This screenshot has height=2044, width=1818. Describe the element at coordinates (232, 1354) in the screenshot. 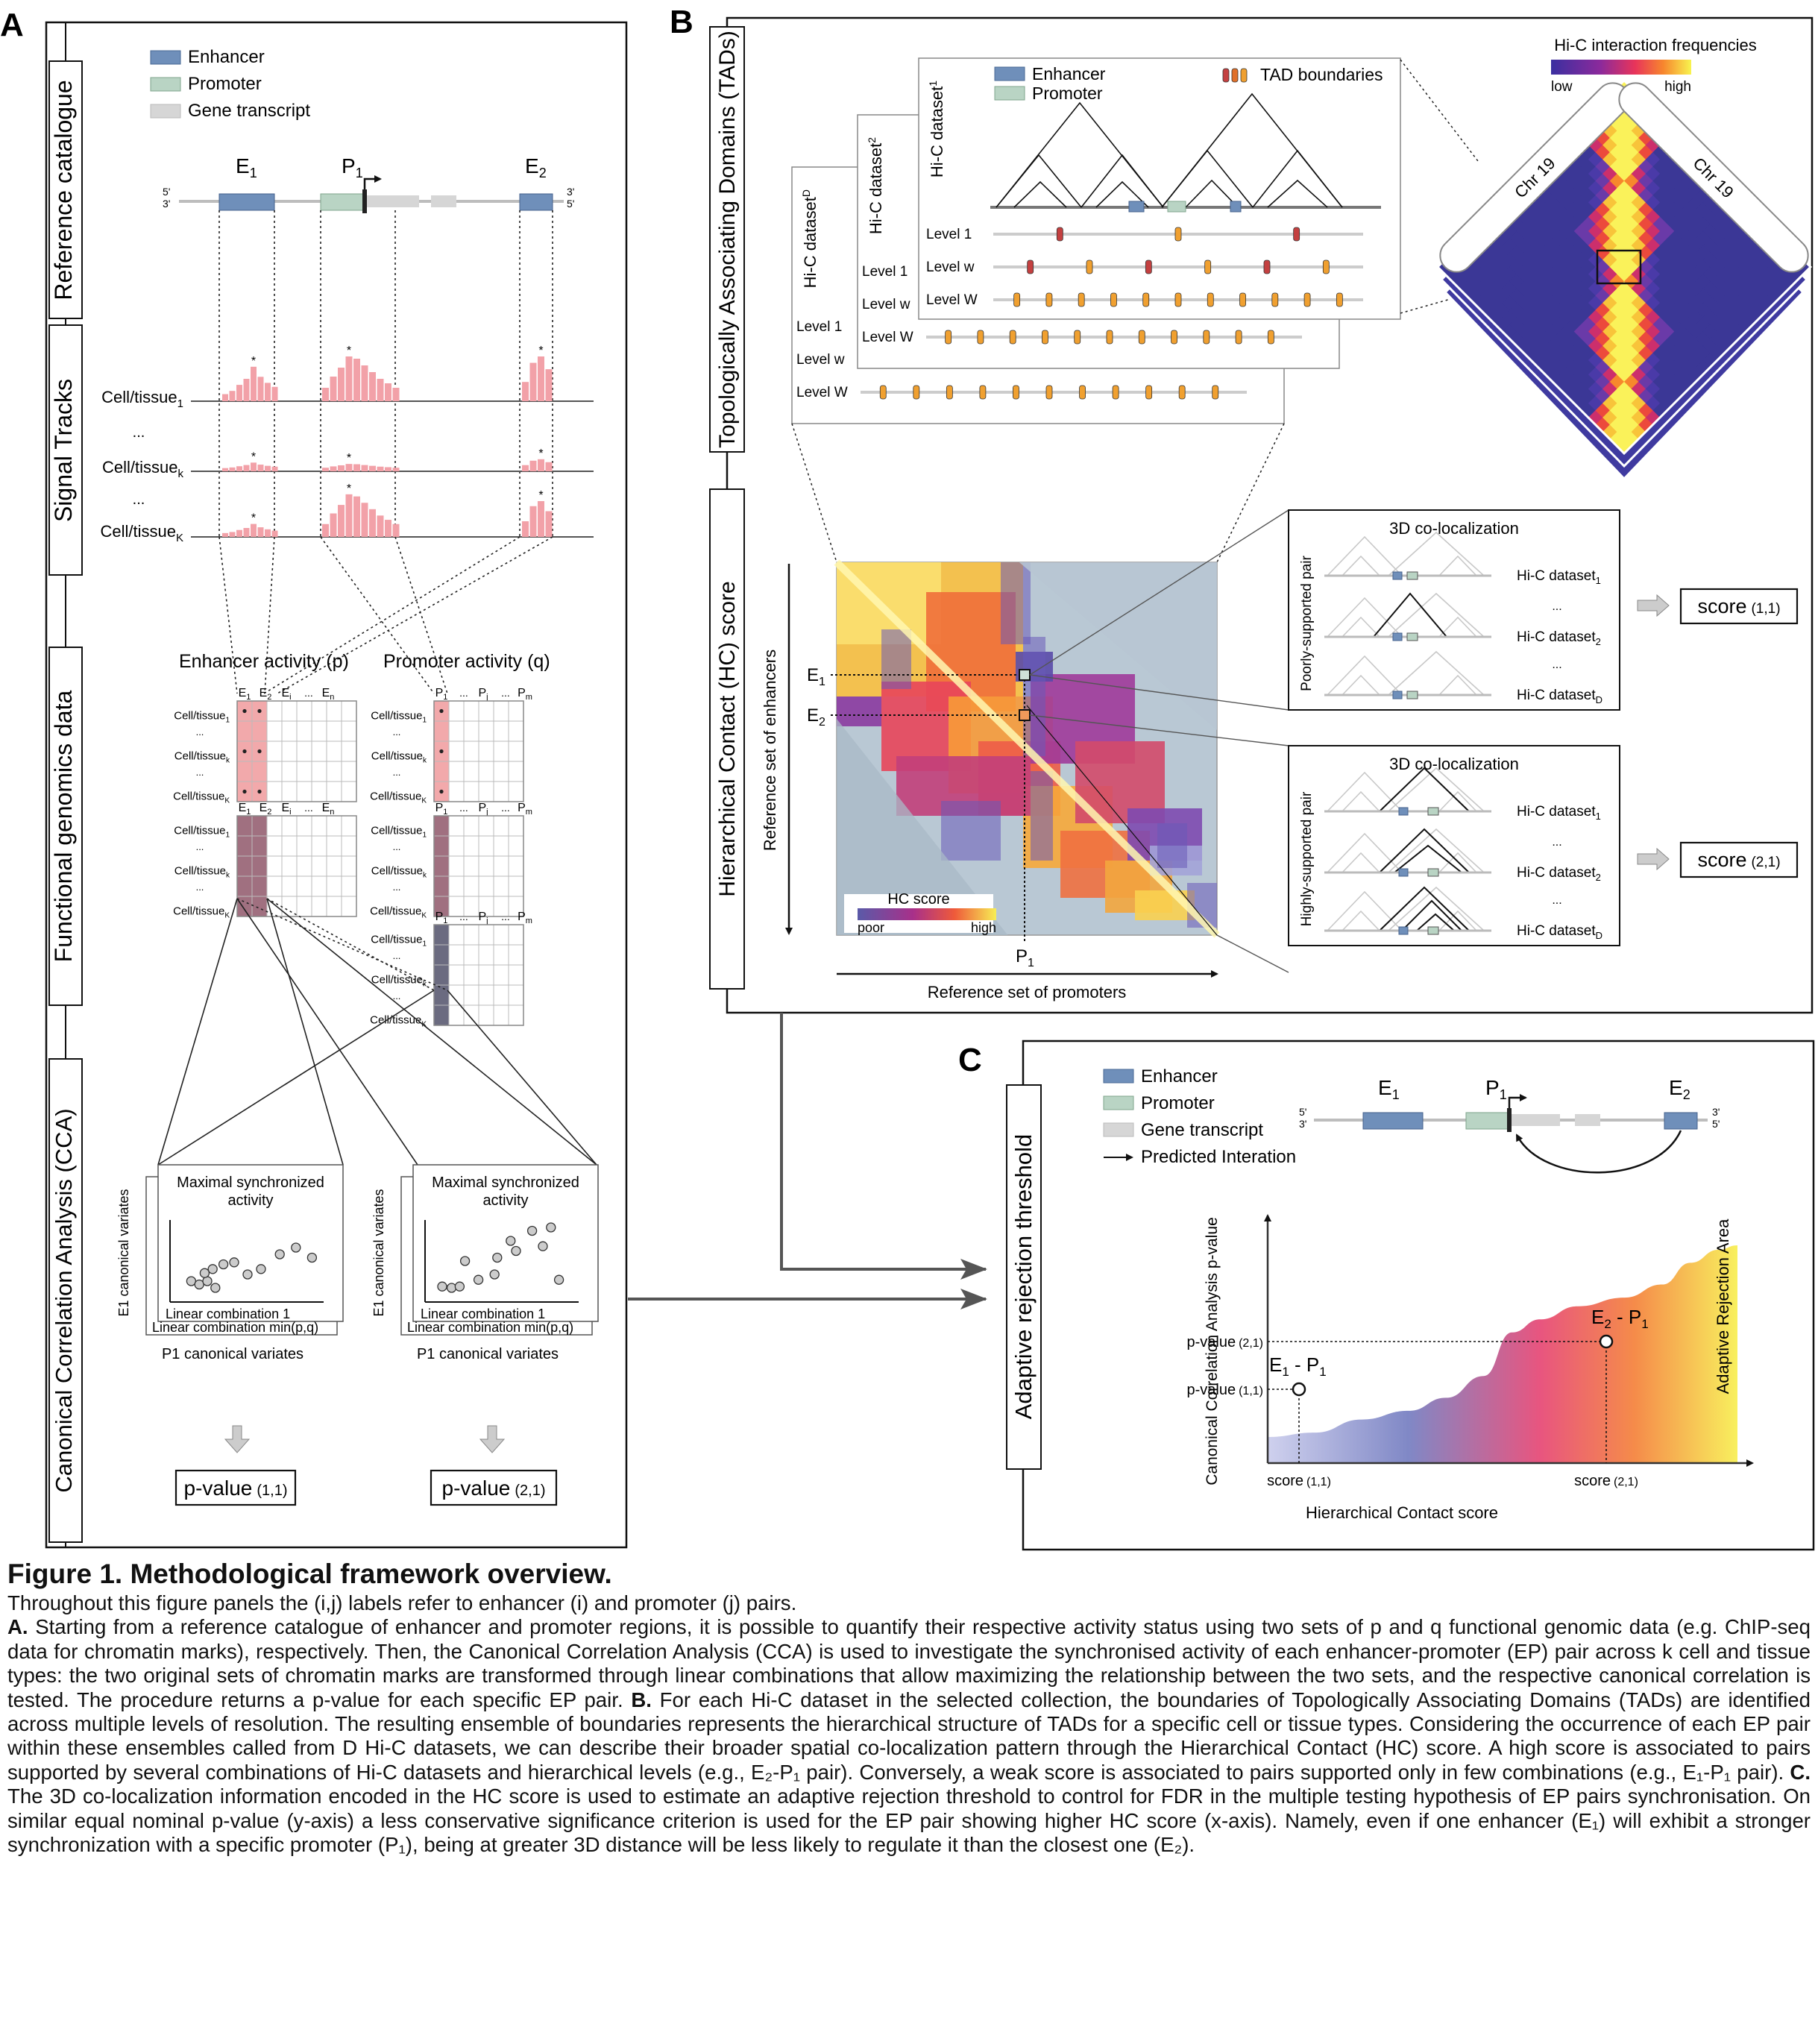

I see `scatter-caption: P1 canonical variates` at that location.